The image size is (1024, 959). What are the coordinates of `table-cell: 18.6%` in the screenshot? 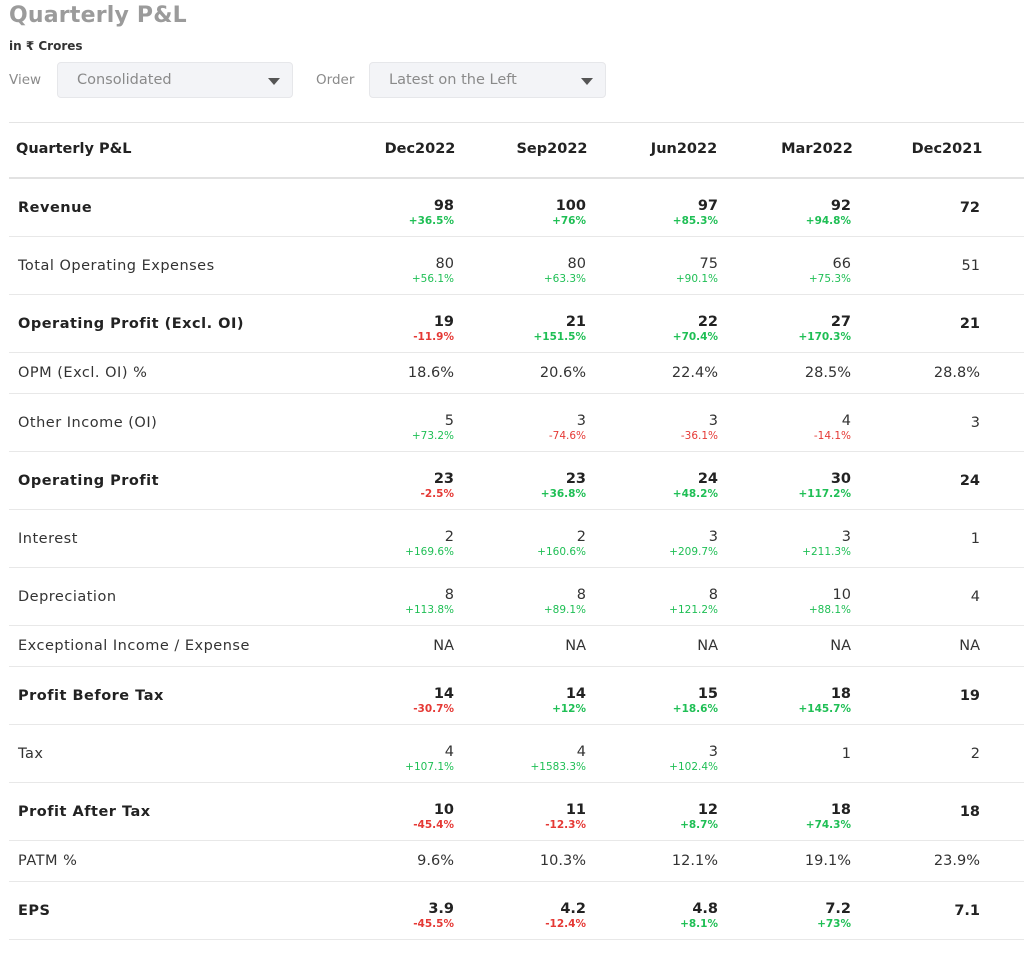 It's located at (394, 373).